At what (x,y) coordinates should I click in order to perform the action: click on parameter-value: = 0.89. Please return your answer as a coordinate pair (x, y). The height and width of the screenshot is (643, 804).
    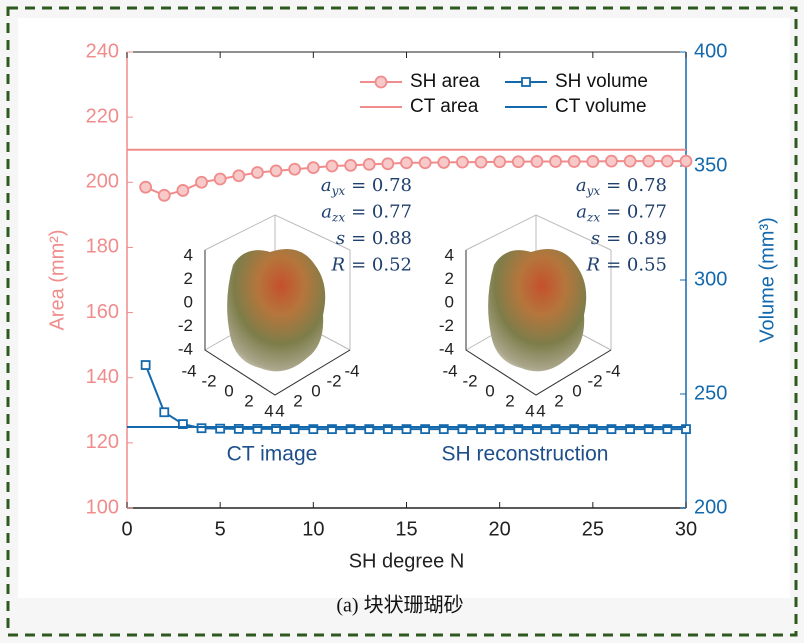
    Looking at the image, I should click on (636, 238).